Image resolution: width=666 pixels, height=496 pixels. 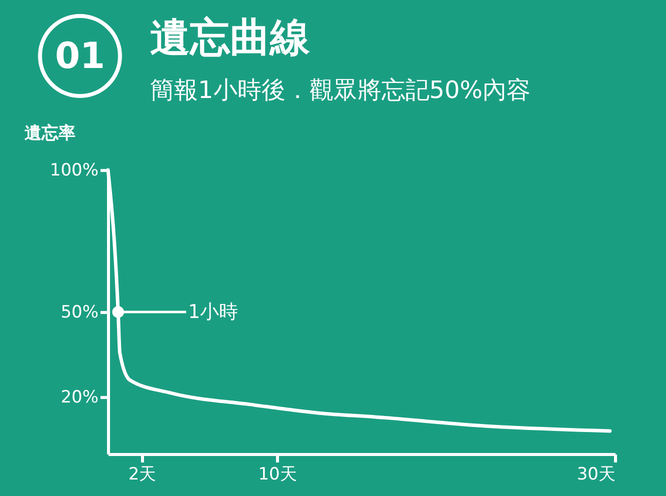 I want to click on y-tick-label: 100%, so click(x=74, y=170).